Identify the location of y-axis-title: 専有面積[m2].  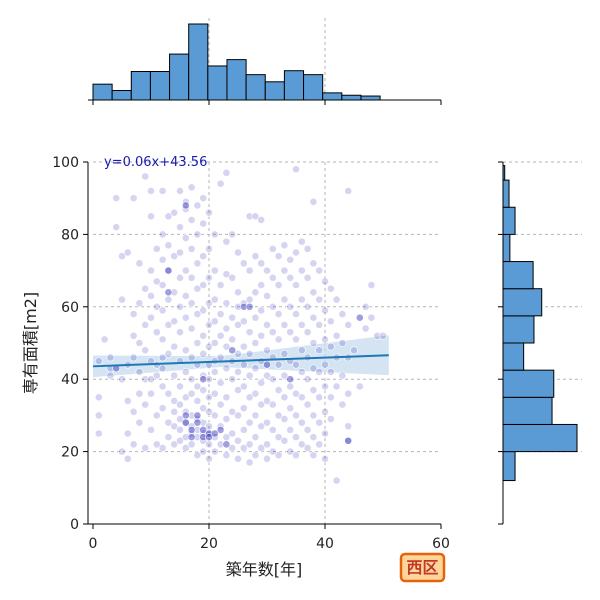
(30, 343).